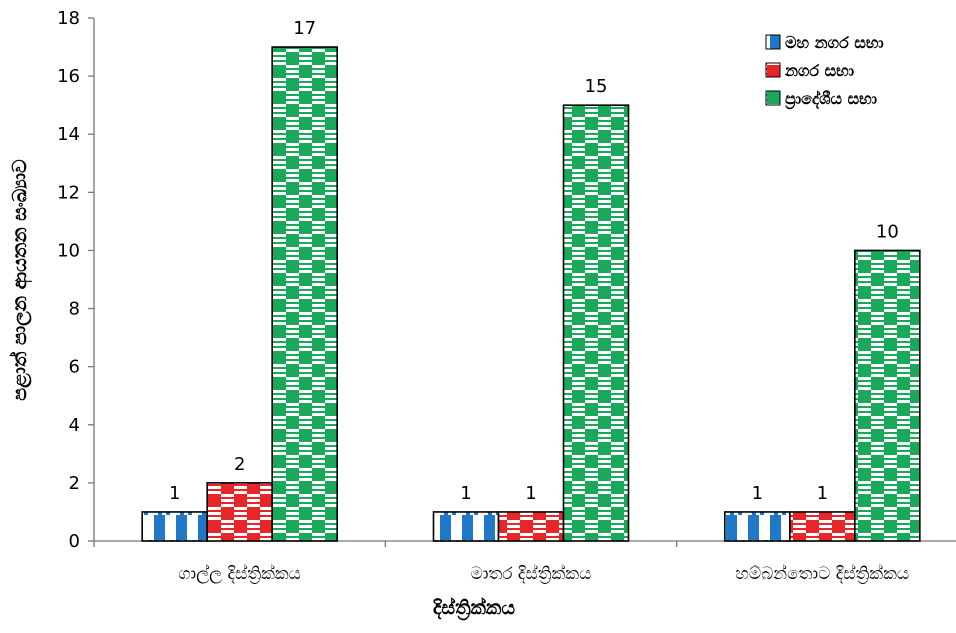  I want to click on data-label: 17, so click(304, 28).